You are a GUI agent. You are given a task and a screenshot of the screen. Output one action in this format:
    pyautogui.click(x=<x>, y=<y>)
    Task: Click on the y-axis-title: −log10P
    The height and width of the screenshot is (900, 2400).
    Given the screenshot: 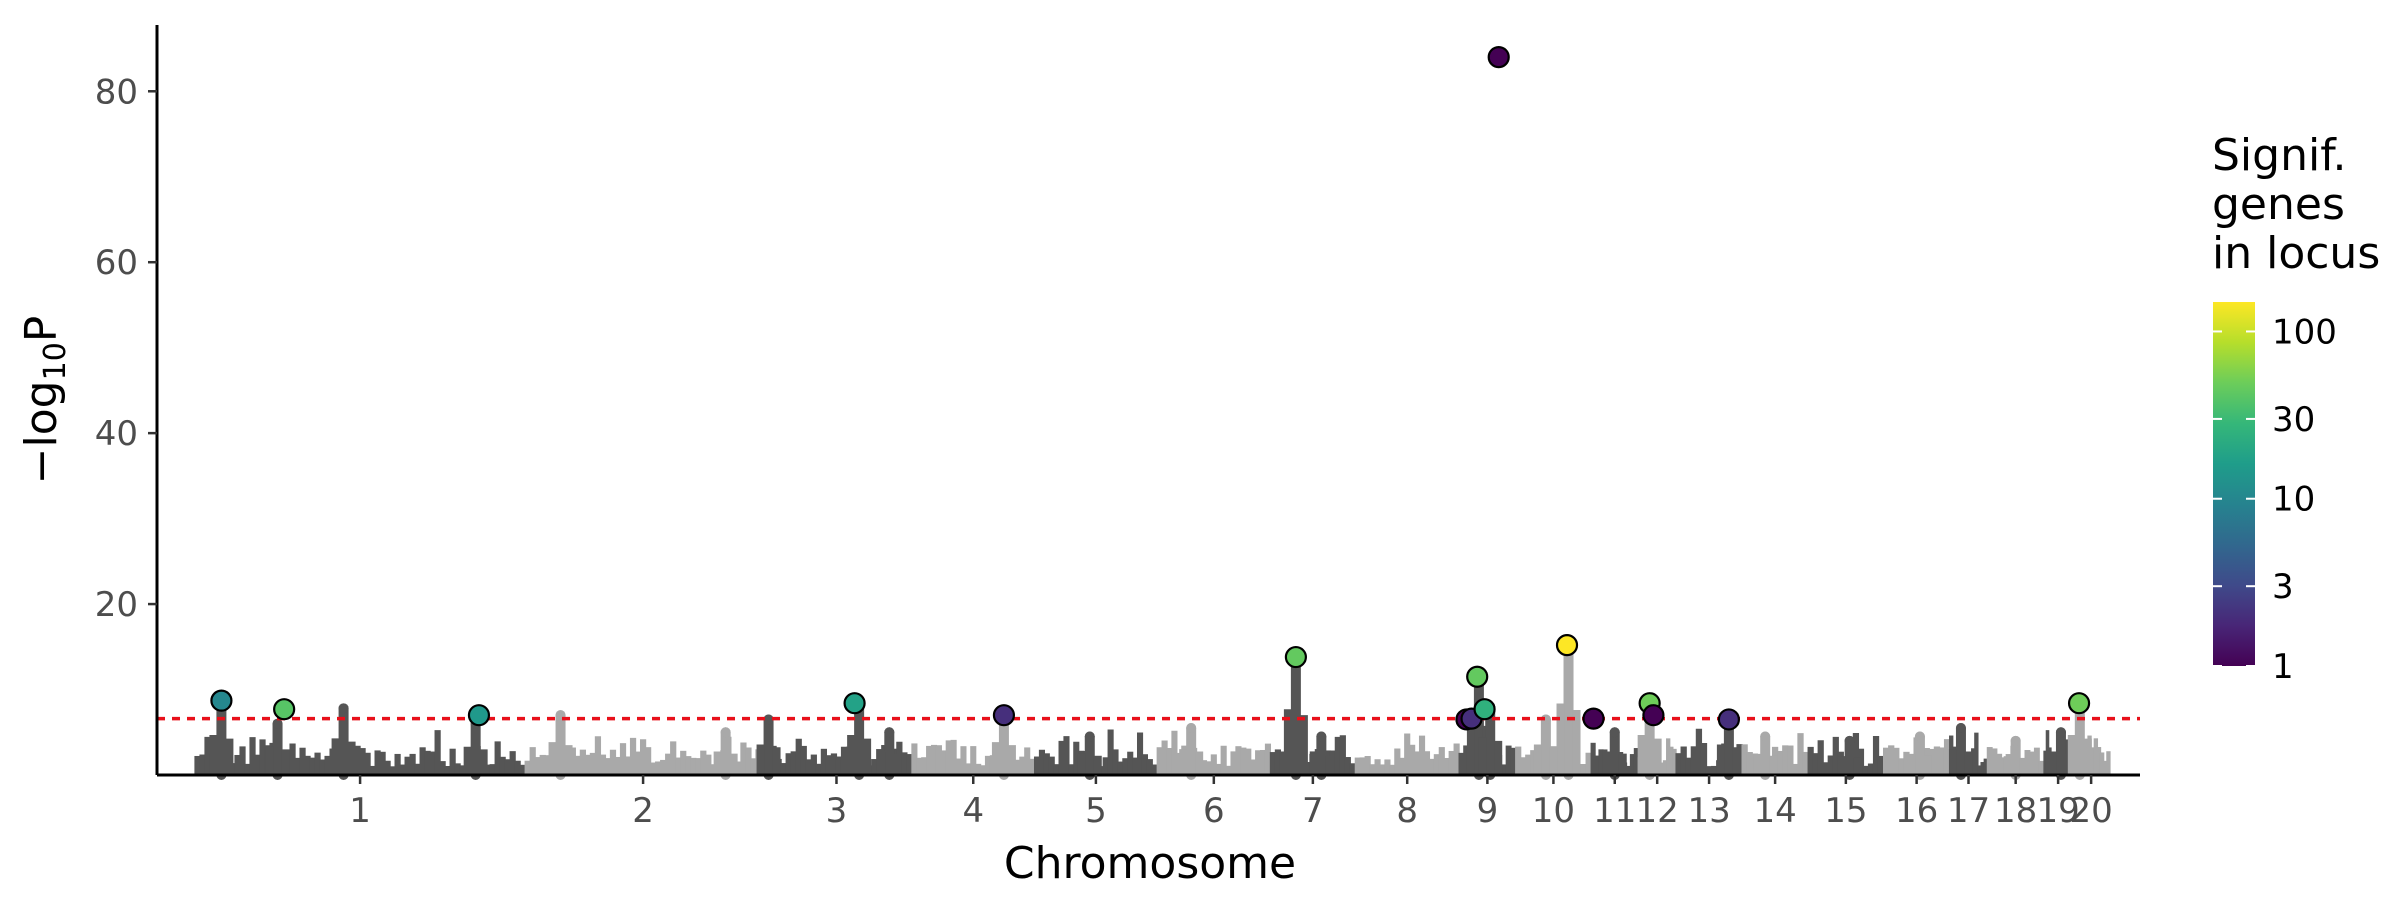 What is the action you would take?
    pyautogui.click(x=44, y=400)
    